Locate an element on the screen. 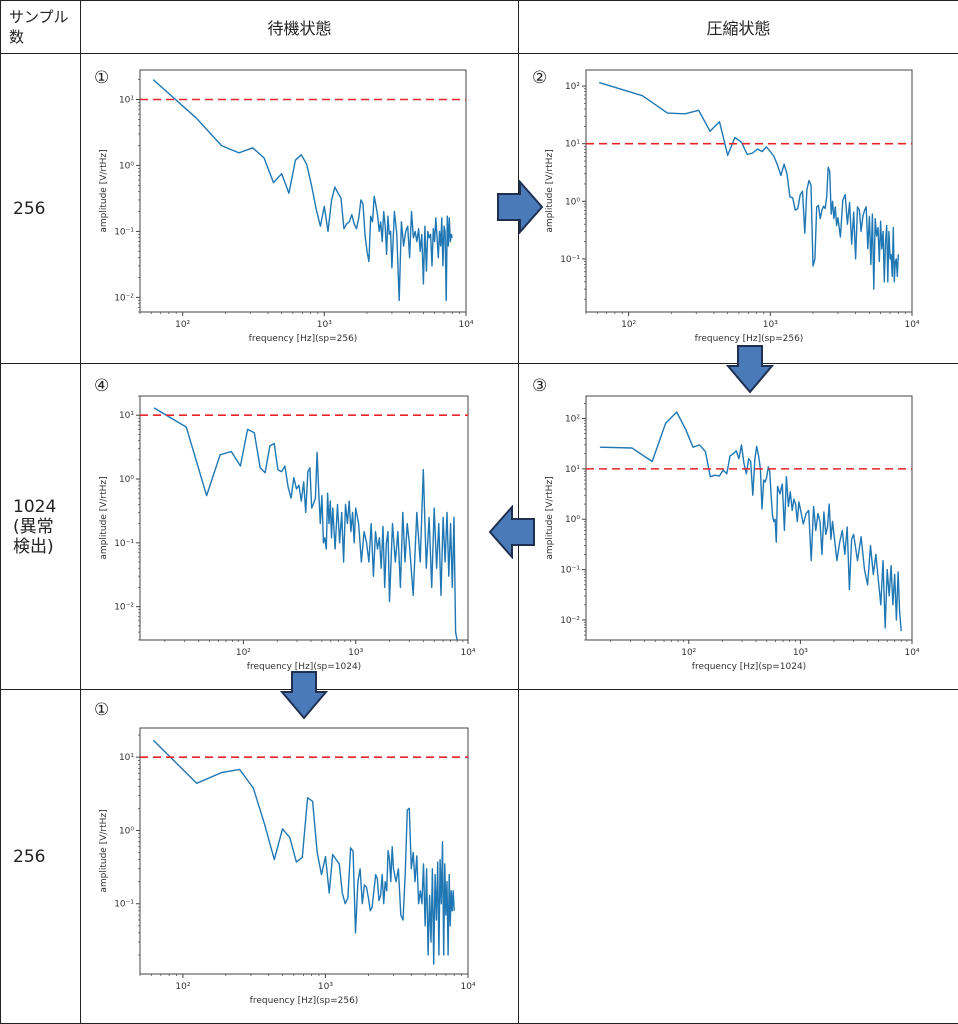  arrow-right-icon is located at coordinates (520, 207).